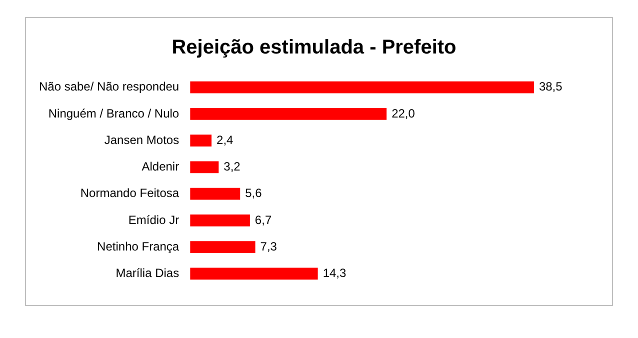 The image size is (638, 338). What do you see at coordinates (148, 273) in the screenshot?
I see `y-tick-label: Marília Dias` at bounding box center [148, 273].